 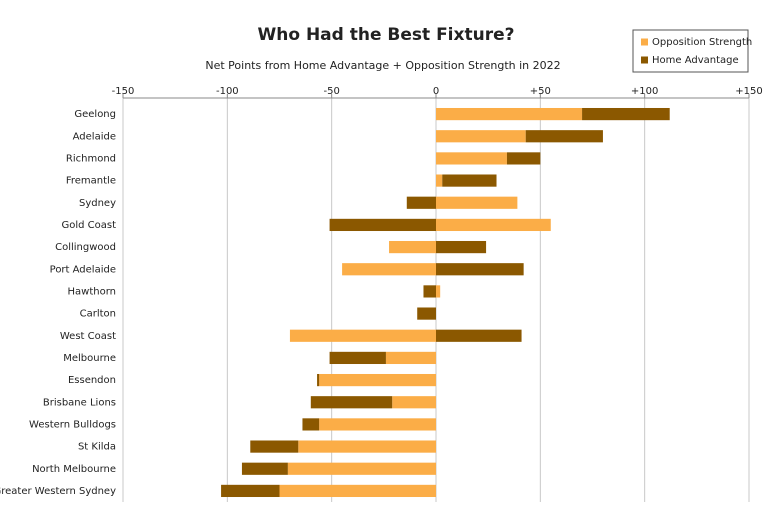 What do you see at coordinates (85, 247) in the screenshot?
I see `y-tick-label: Collingwood` at bounding box center [85, 247].